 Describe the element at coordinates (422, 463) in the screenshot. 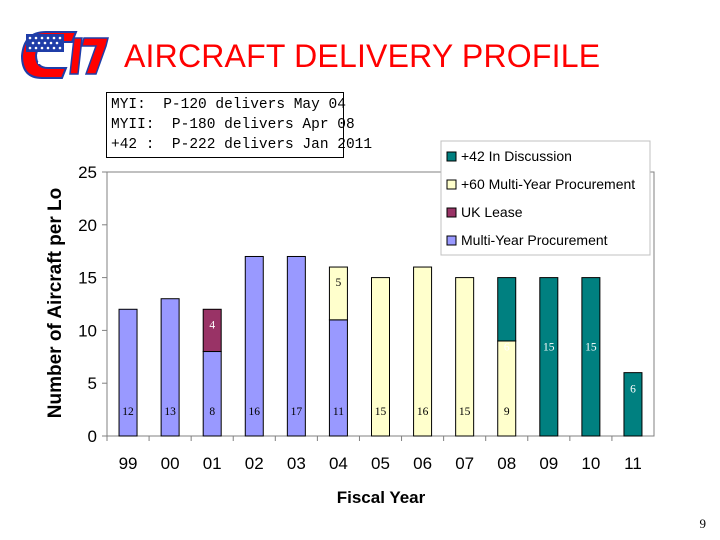

I see `x-tick-label: 06` at that location.